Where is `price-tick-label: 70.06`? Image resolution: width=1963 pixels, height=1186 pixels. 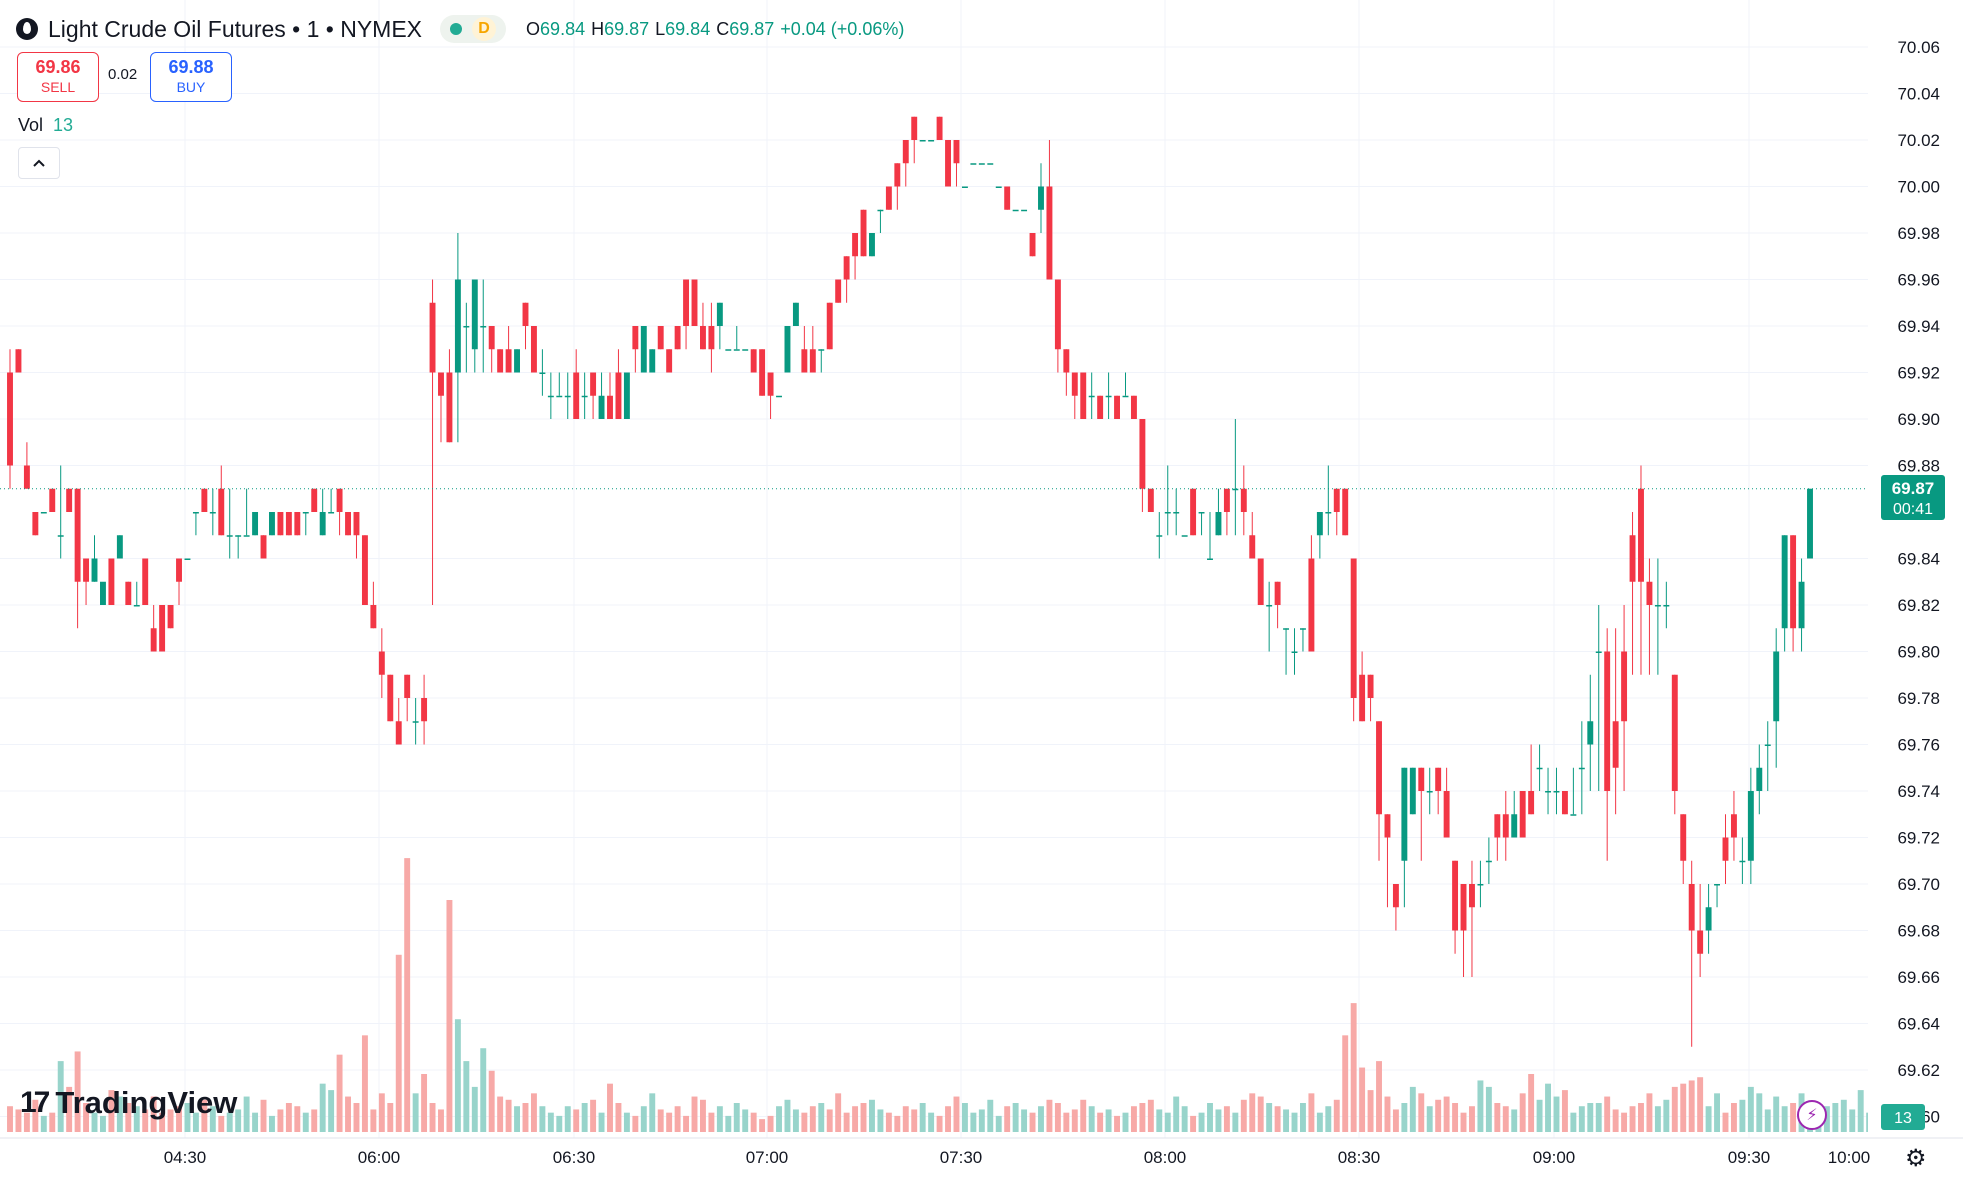 price-tick-label: 70.06 is located at coordinates (1918, 47).